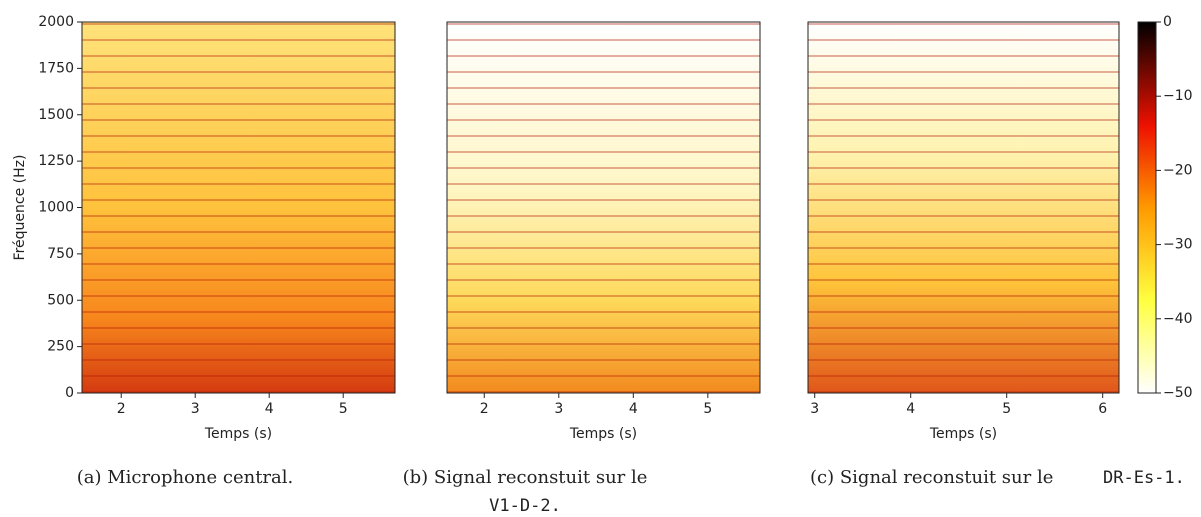  Describe the element at coordinates (185, 477) in the screenshot. I see `caption: (a) Microphone central.` at that location.